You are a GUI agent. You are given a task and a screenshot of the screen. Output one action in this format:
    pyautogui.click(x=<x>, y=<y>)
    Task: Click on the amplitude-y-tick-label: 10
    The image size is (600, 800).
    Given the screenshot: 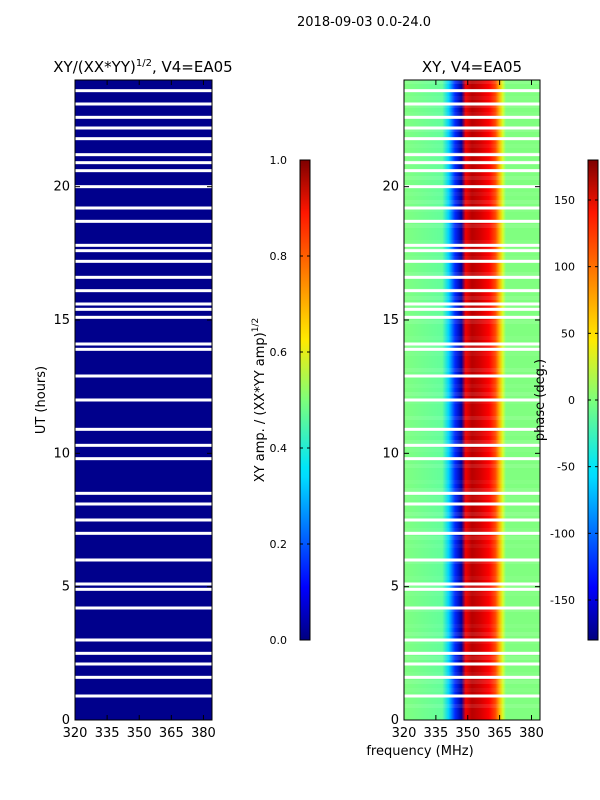 What is the action you would take?
    pyautogui.click(x=61, y=453)
    